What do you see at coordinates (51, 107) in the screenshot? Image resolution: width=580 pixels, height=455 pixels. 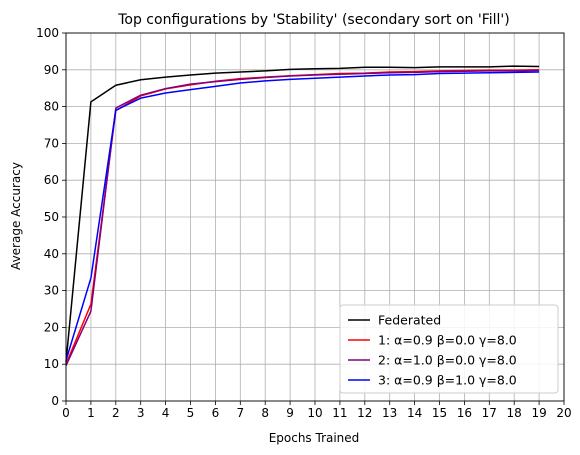 I see `y-tick-label: 80` at bounding box center [51, 107].